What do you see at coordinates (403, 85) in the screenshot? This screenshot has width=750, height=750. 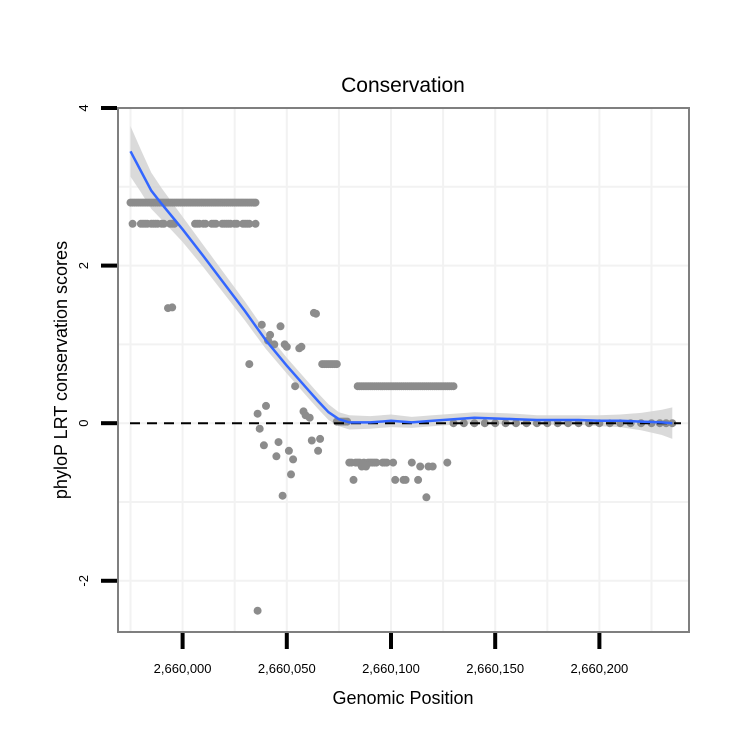 I see `chart-title: Conservation` at bounding box center [403, 85].